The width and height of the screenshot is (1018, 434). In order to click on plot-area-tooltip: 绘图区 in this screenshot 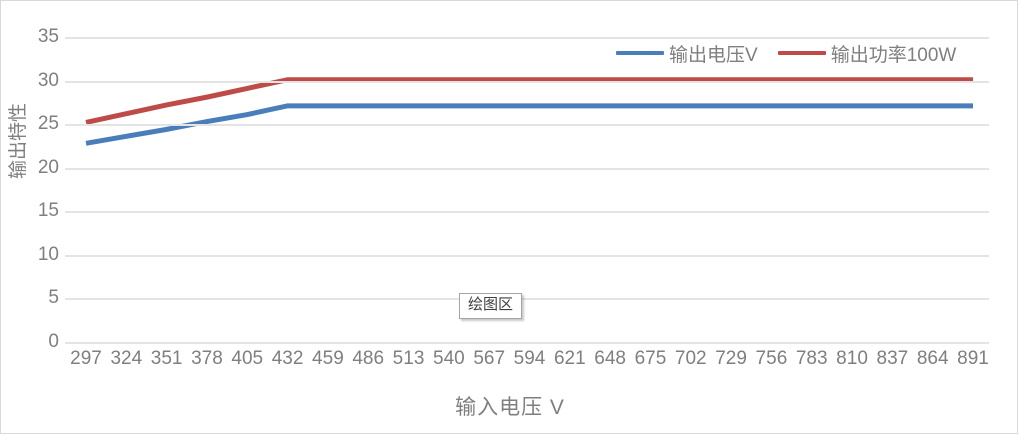, I will do `click(491, 306)`.